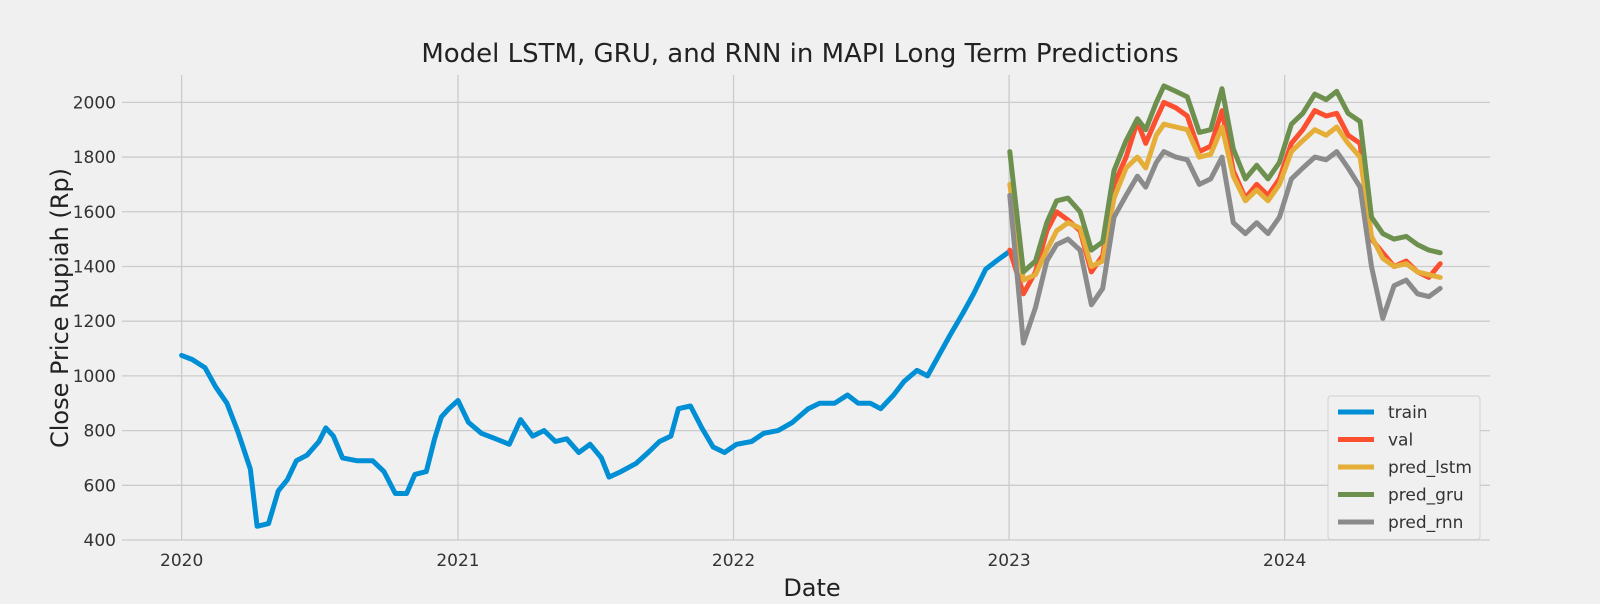 The image size is (1600, 604). Describe the element at coordinates (1008, 561) in the screenshot. I see `x-tick-label: 2023` at that location.